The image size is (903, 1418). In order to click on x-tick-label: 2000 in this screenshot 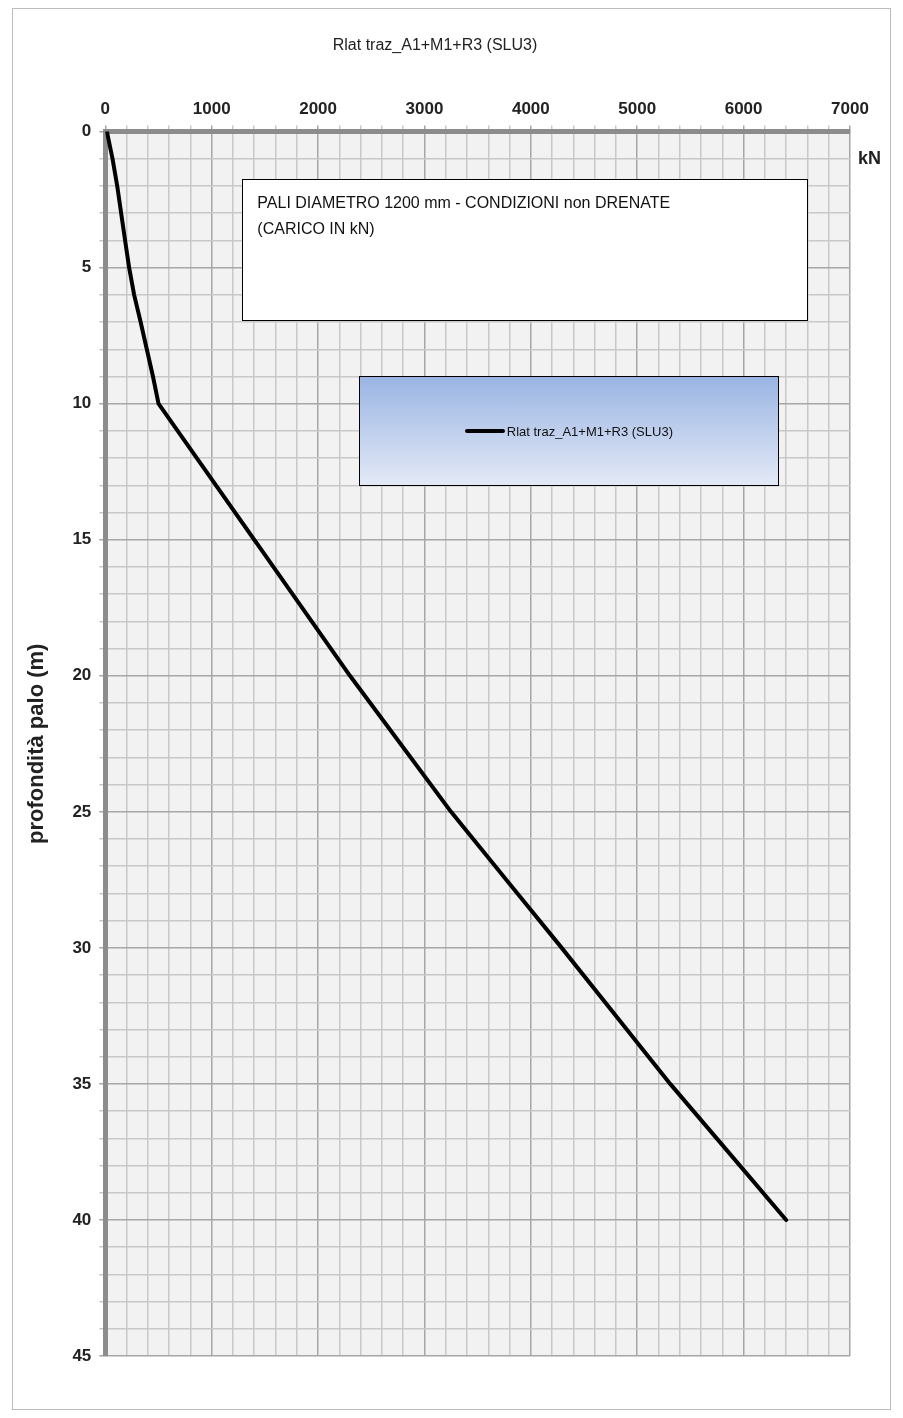, I will do `click(318, 109)`.